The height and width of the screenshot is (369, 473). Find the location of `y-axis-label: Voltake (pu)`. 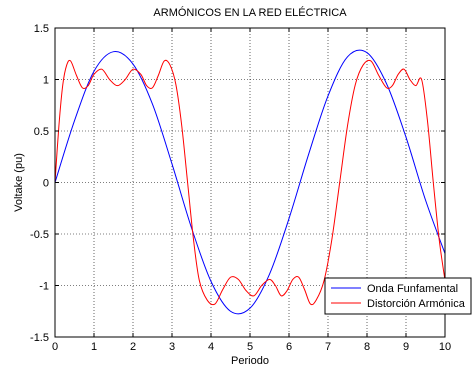

y-axis-label: Voltake (pu) is located at coordinates (19, 182).